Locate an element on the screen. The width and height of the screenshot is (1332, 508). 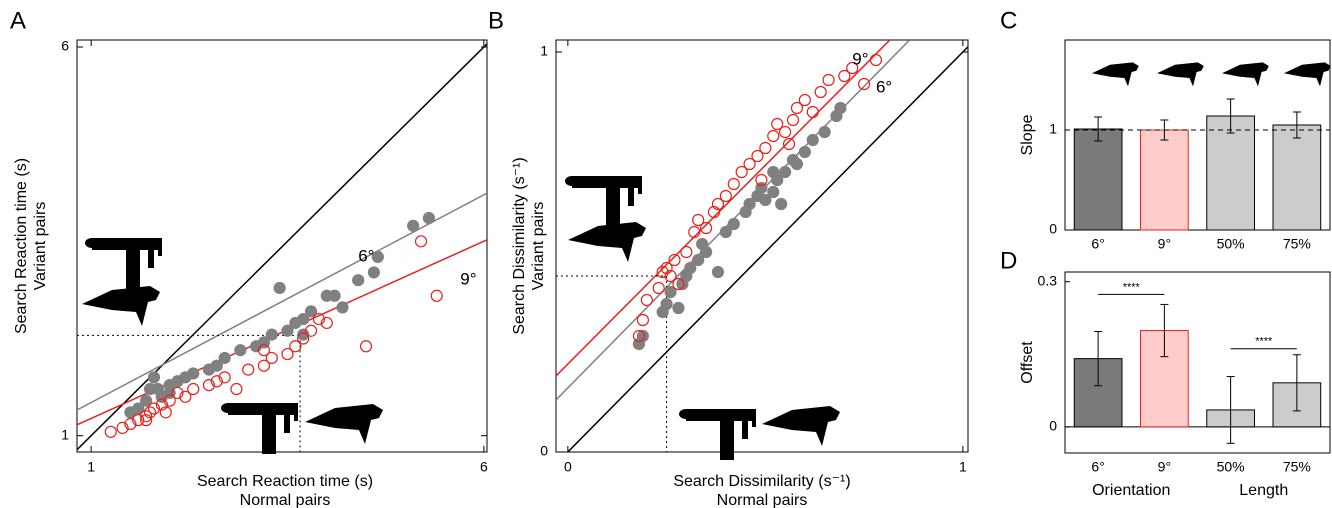
annotation: 9° is located at coordinates (860, 58).